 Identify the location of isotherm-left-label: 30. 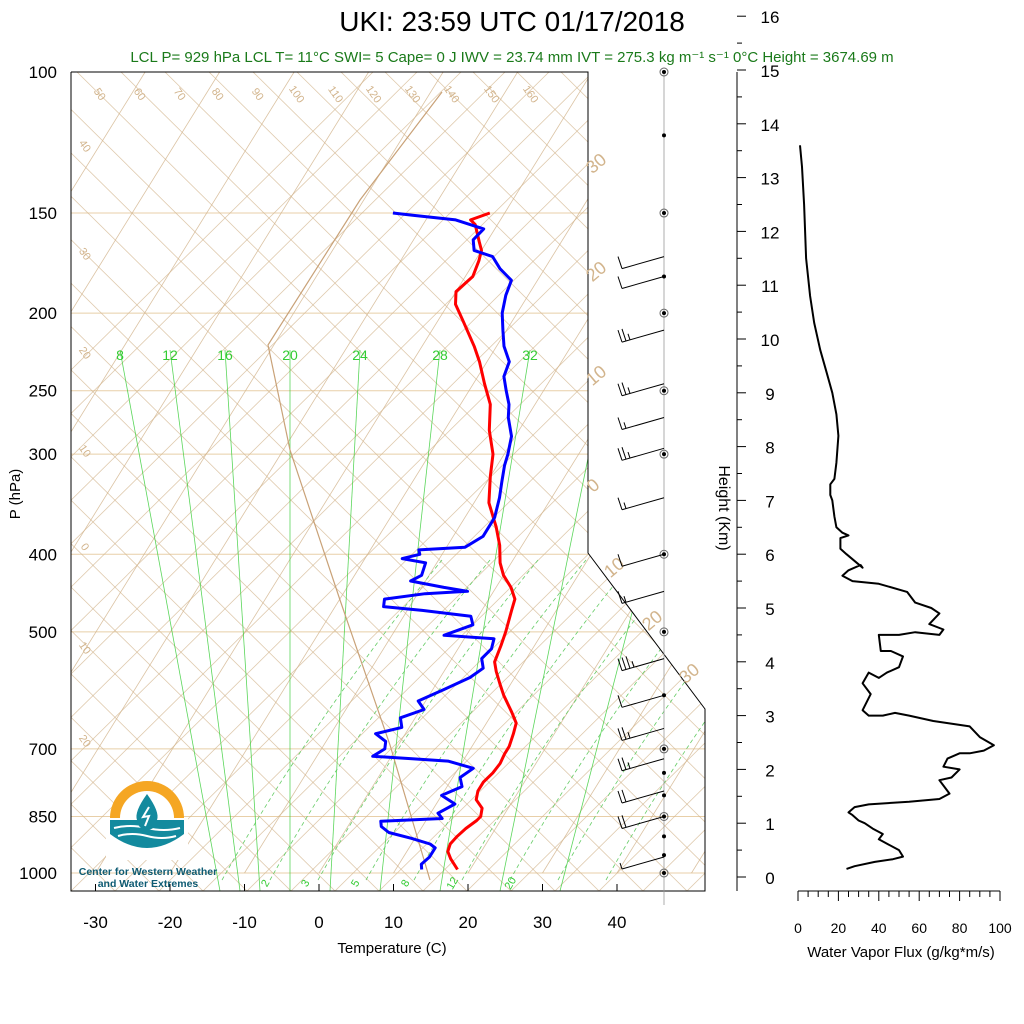
(84, 254).